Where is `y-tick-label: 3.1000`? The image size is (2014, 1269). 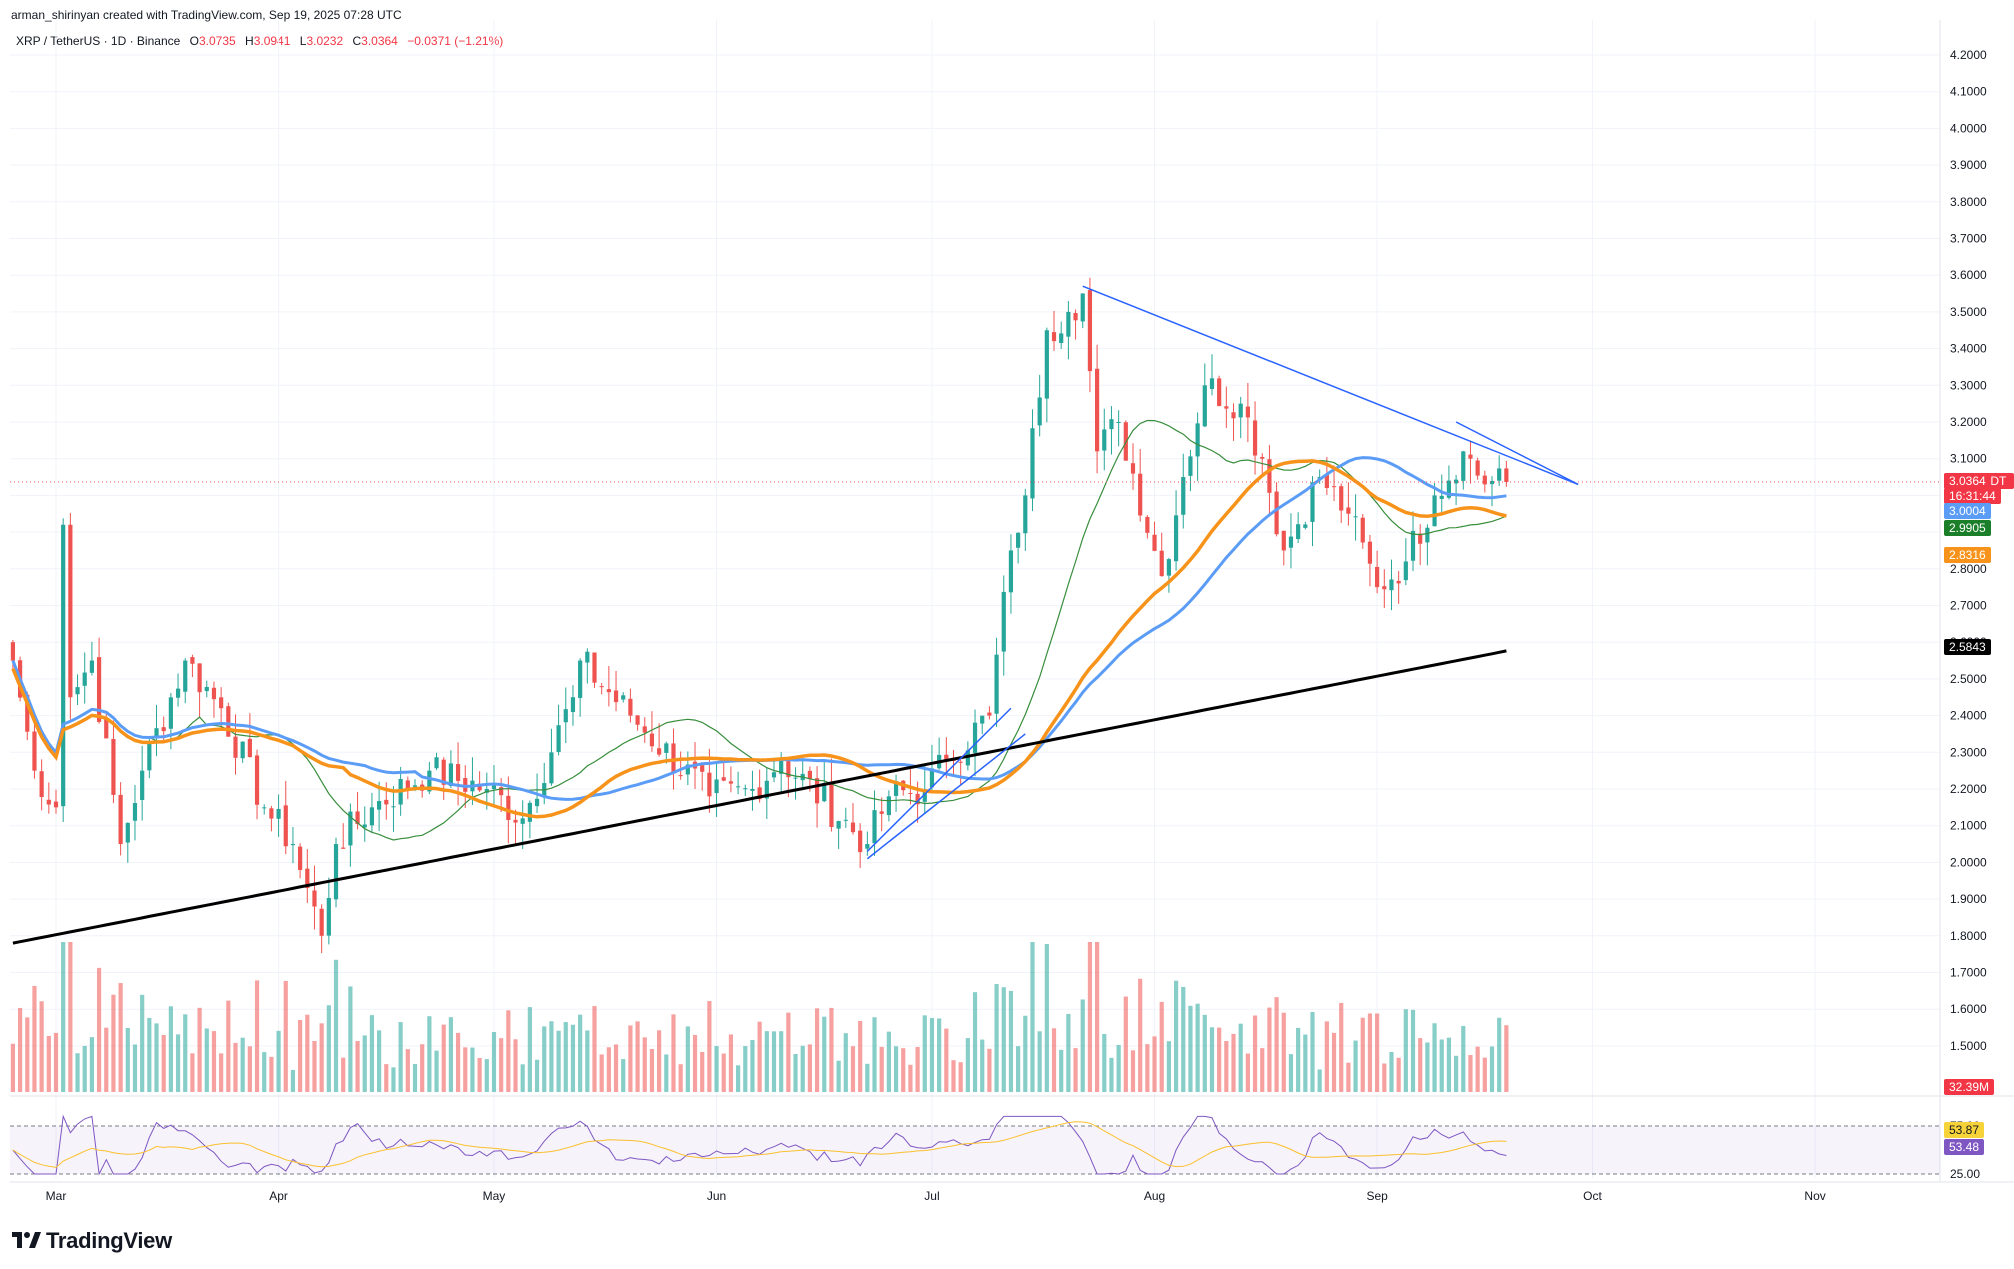 y-tick-label: 3.1000 is located at coordinates (1968, 459).